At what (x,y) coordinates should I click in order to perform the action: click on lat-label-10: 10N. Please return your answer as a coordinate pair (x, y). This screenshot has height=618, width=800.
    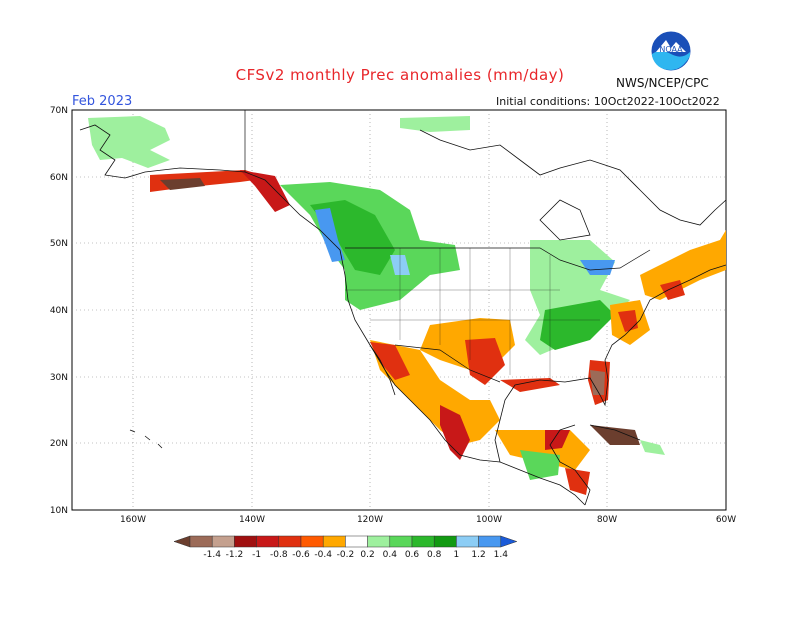
    Looking at the image, I should click on (59, 511).